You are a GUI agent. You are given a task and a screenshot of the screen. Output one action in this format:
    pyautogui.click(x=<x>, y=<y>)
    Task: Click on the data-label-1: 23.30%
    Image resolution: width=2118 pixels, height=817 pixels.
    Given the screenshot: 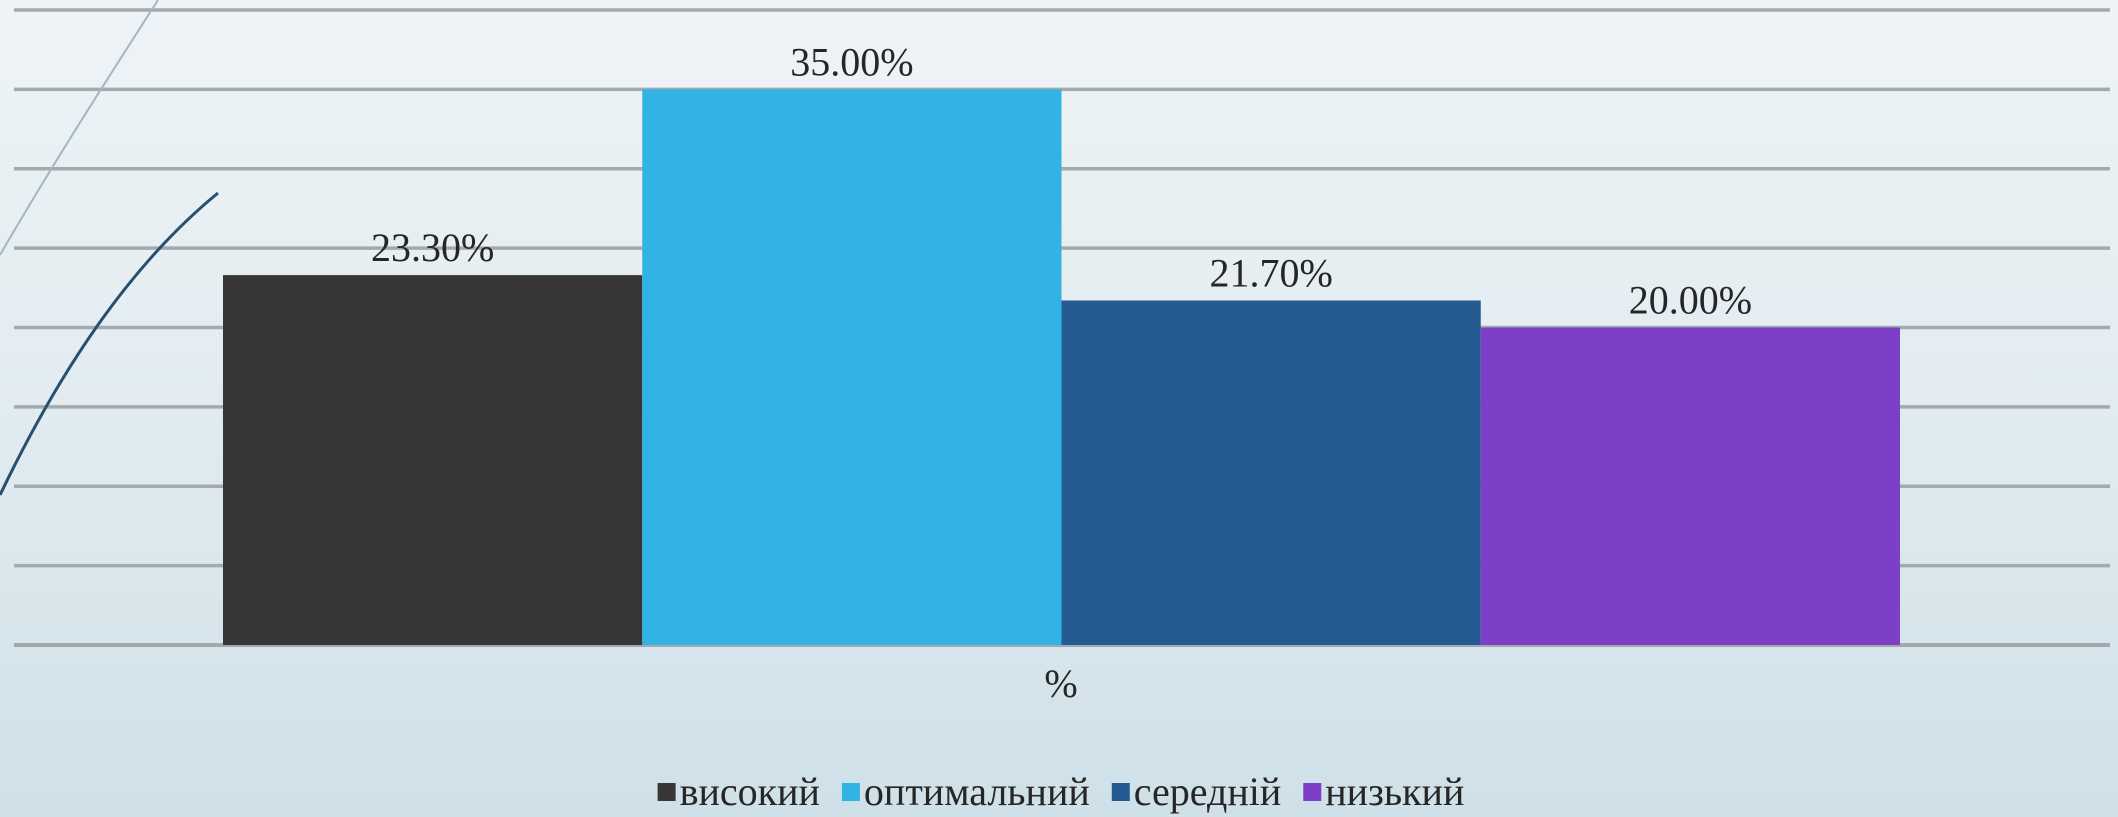 What is the action you would take?
    pyautogui.click(x=432, y=247)
    